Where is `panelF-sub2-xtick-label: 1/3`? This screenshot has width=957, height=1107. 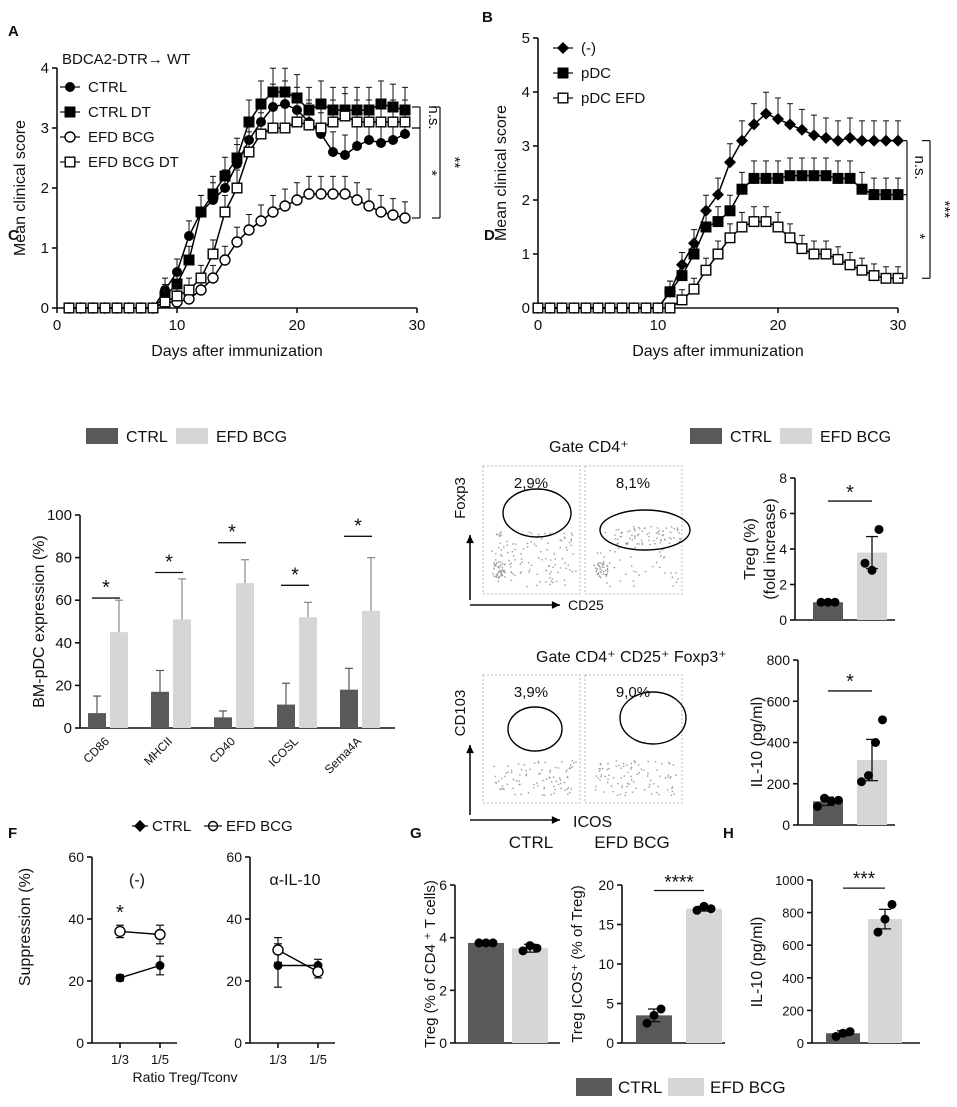 panelF-sub2-xtick-label: 1/3 is located at coordinates (278, 1059).